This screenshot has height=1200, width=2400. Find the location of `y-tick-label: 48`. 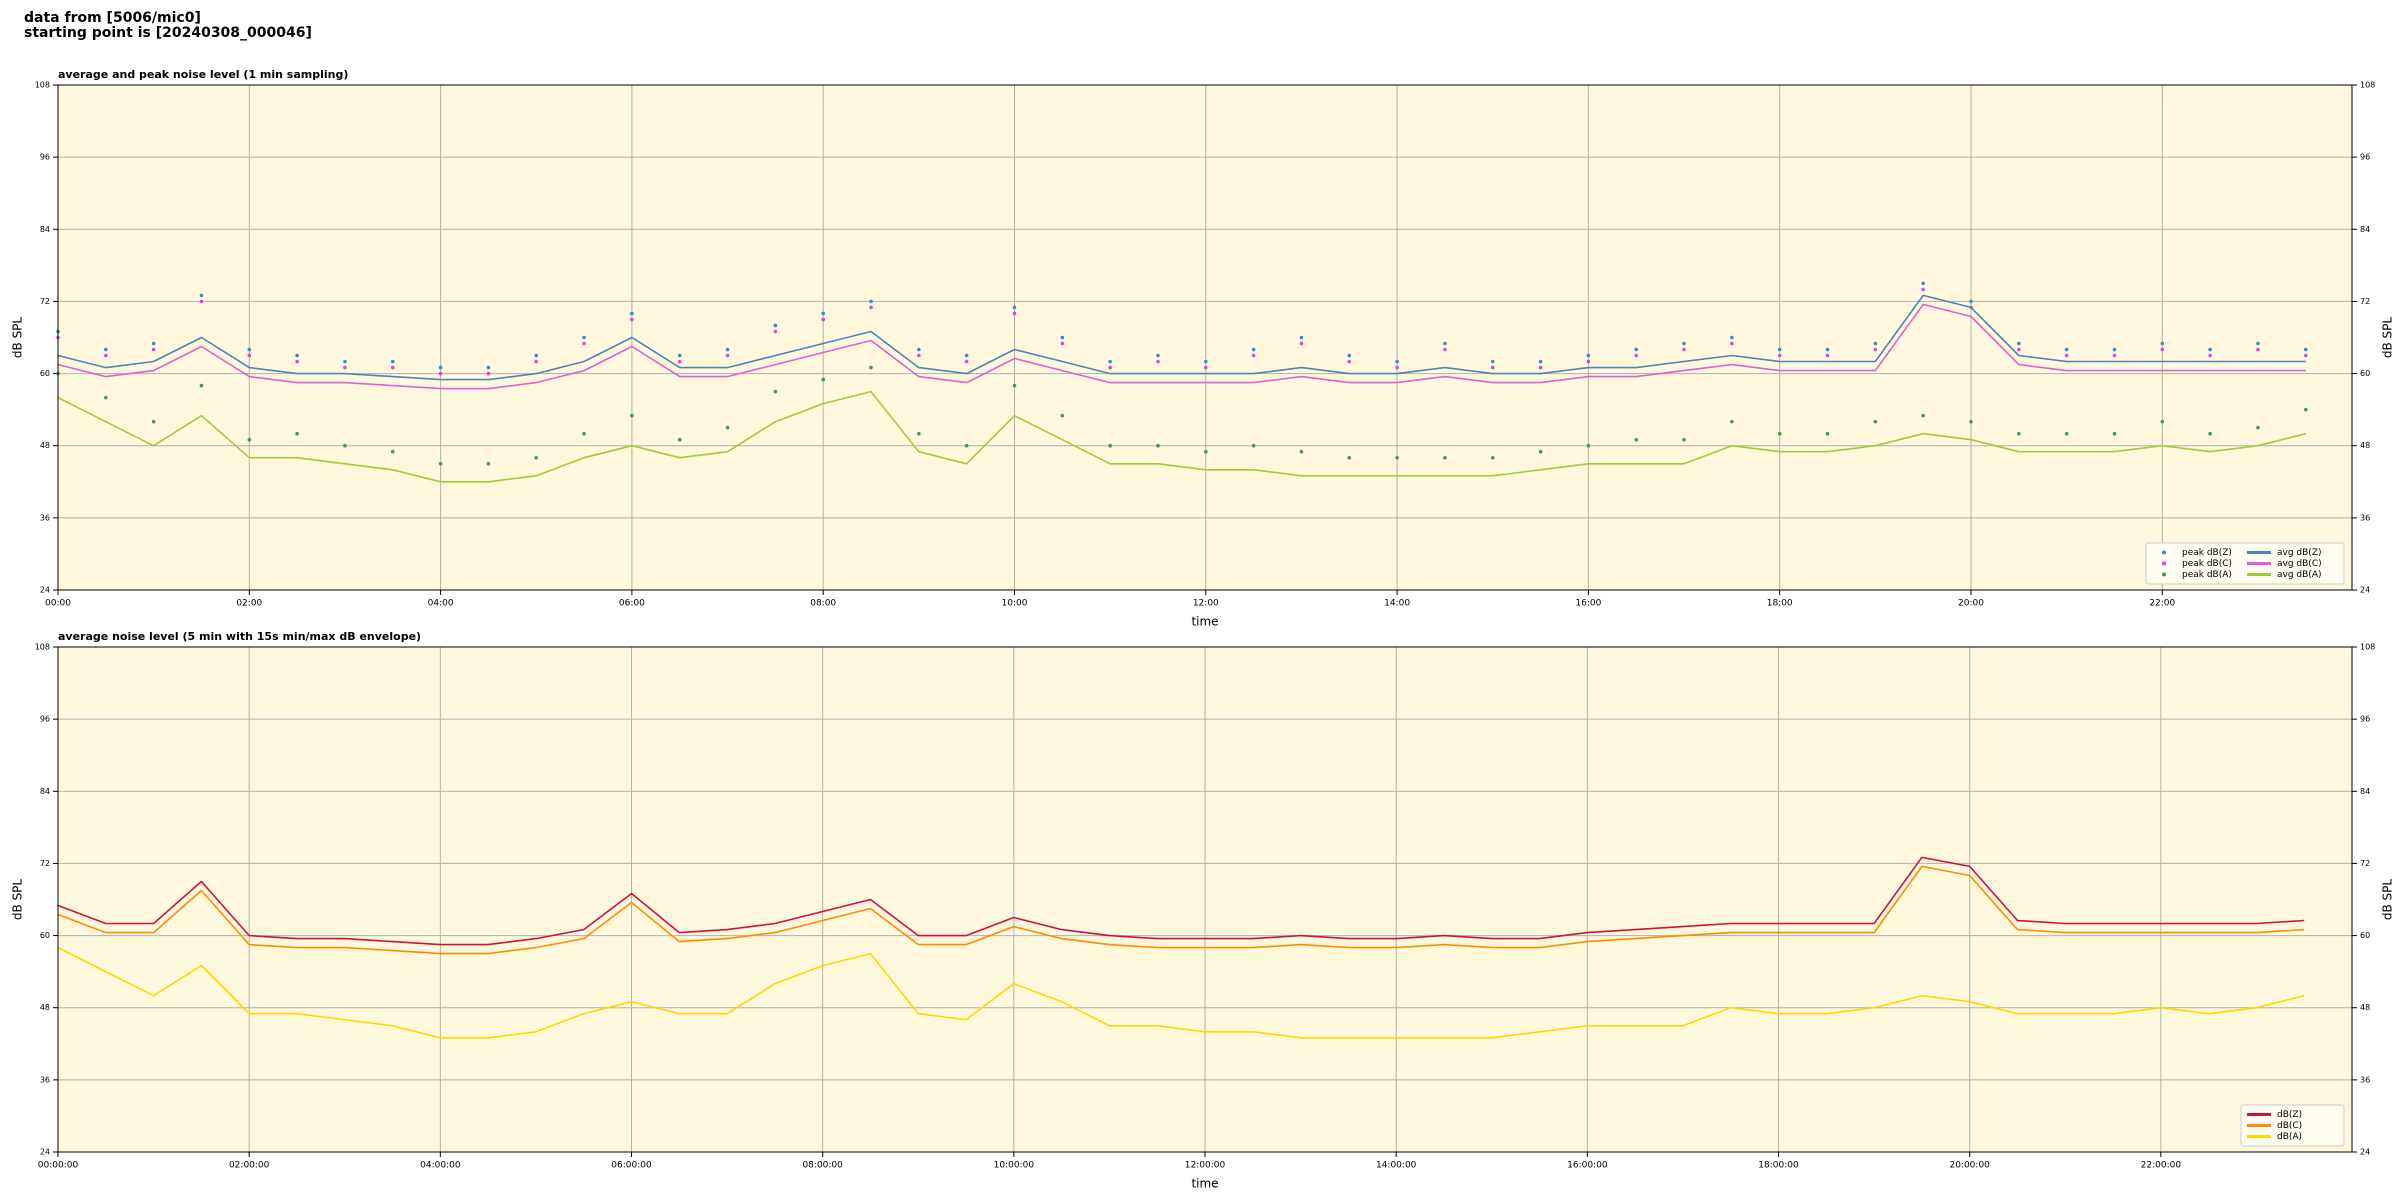

y-tick-label: 48 is located at coordinates (2365, 445).